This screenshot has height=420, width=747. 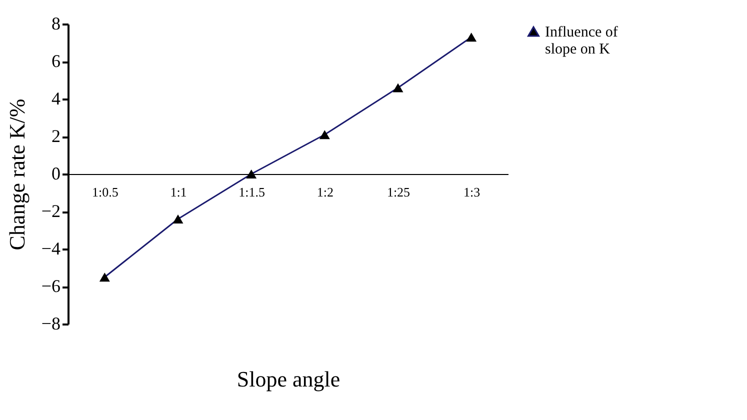 I want to click on x-tick-label: 1:0.5, so click(x=105, y=192).